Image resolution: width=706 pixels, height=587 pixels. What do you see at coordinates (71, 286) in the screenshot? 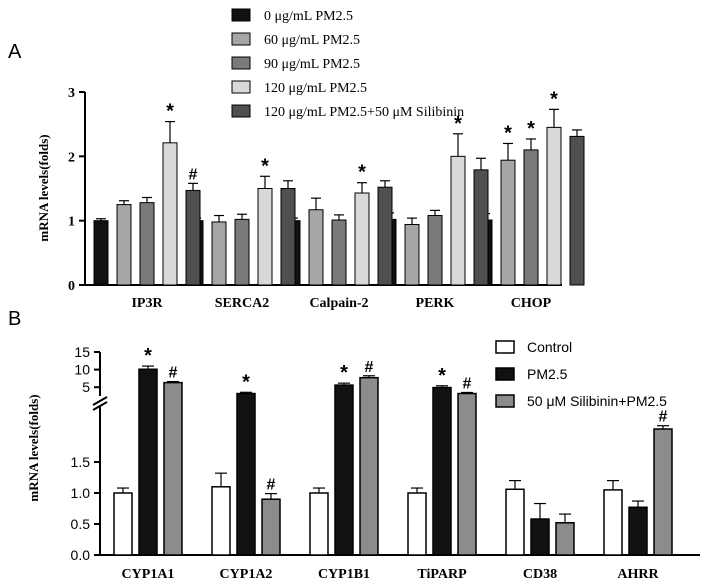
I see `panel-a-y-tick-label: 0` at bounding box center [71, 286].